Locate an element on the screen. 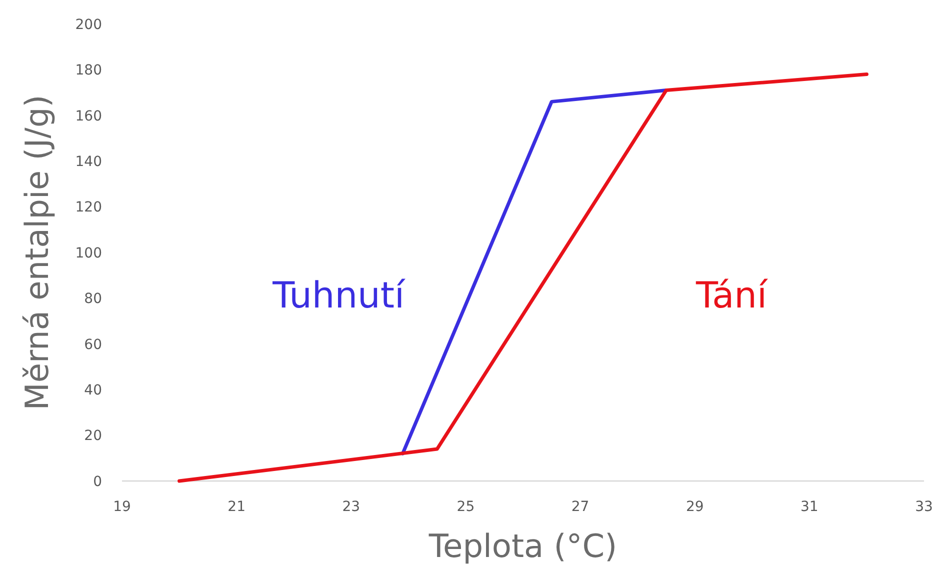 The height and width of the screenshot is (565, 937). y-tick-label: 80 is located at coordinates (93, 299).